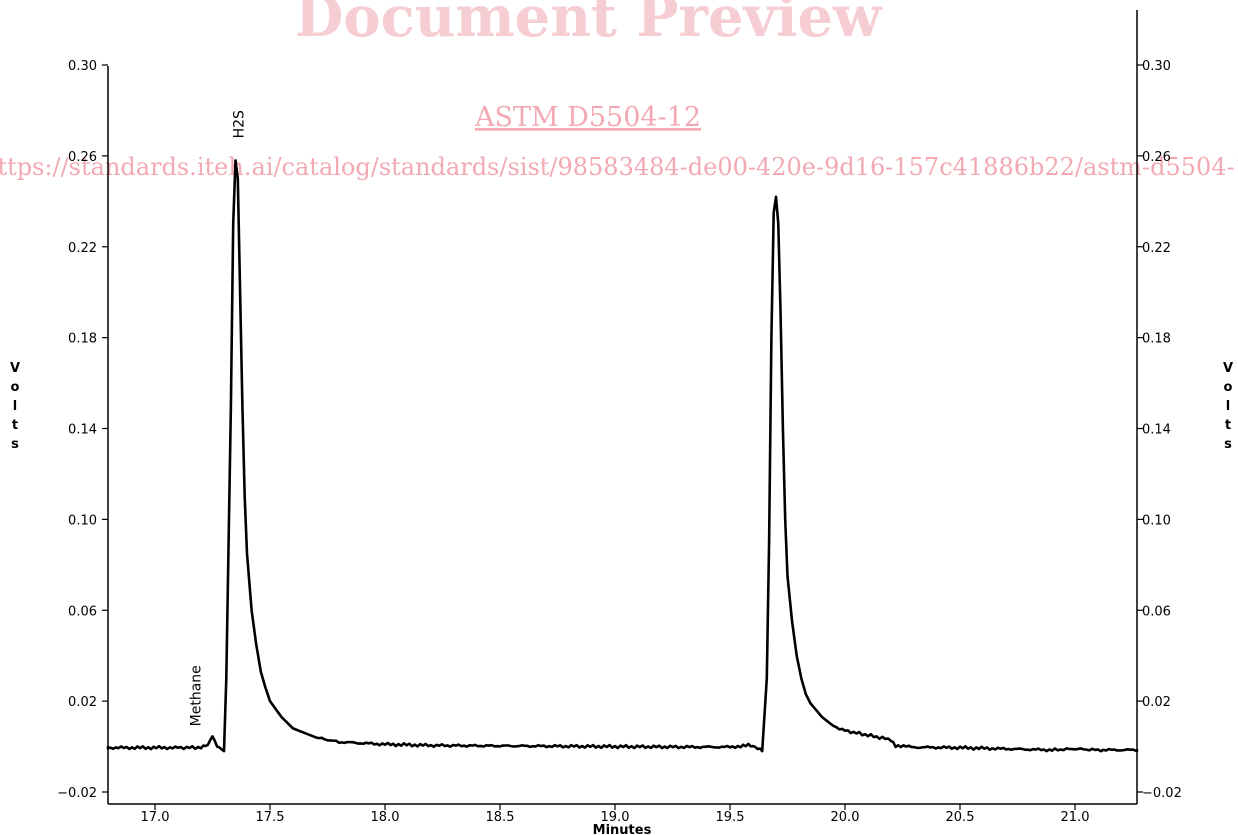  What do you see at coordinates (845, 817) in the screenshot?
I see `x-tick-label: 20.0` at bounding box center [845, 817].